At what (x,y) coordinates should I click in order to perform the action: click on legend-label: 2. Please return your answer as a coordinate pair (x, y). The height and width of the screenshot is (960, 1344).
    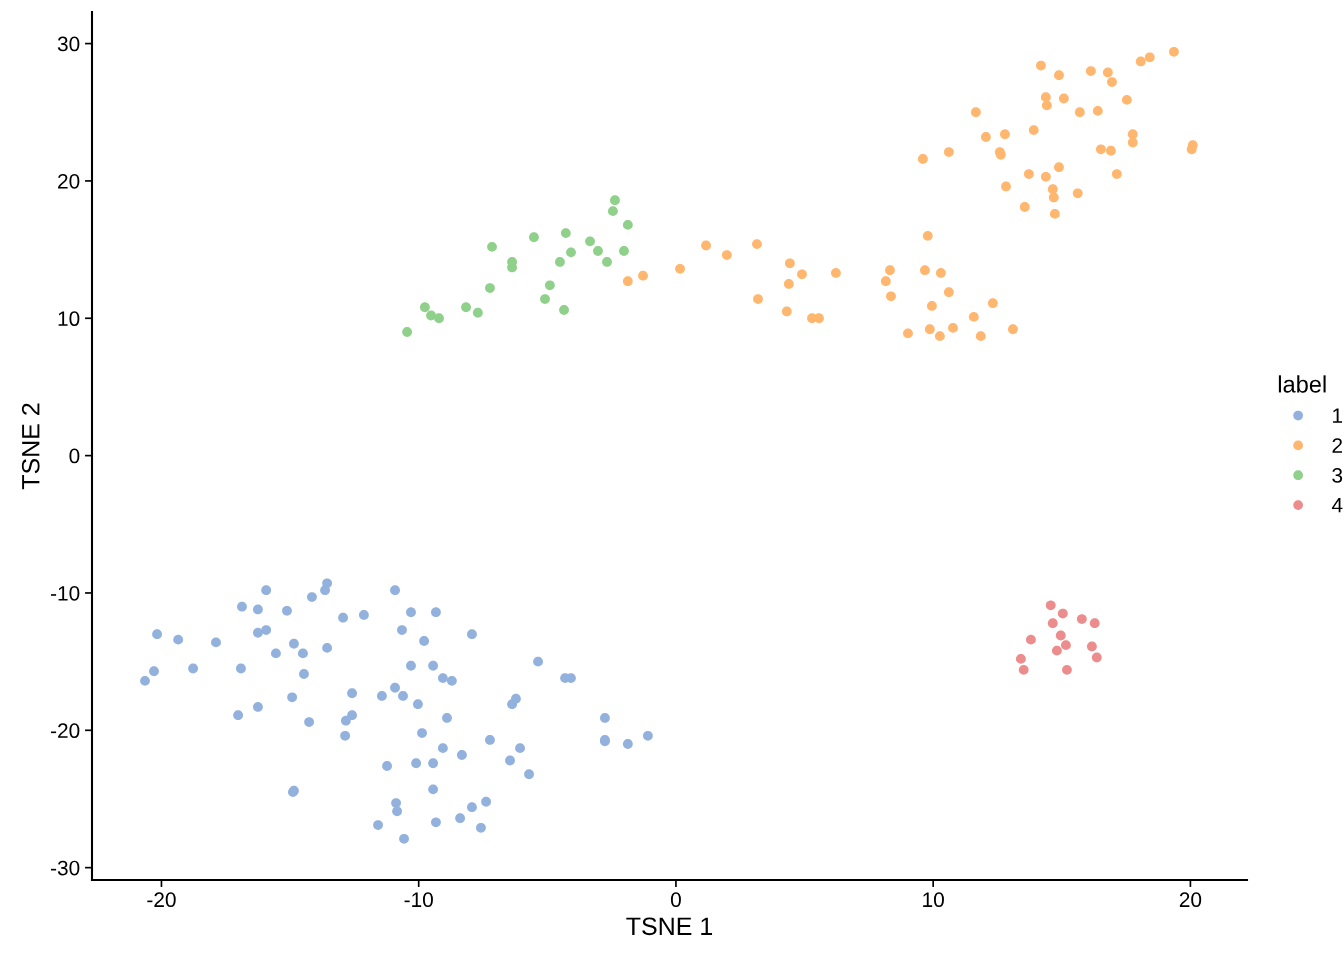
    Looking at the image, I should click on (1337, 445).